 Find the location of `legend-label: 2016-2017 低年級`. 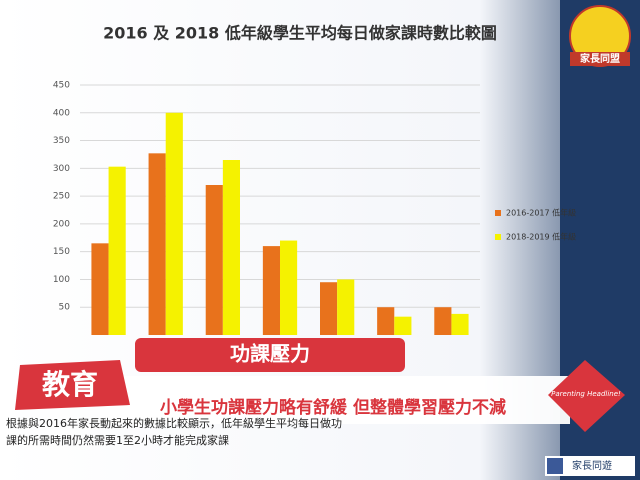

legend-label: 2016-2017 低年級 is located at coordinates (541, 213).